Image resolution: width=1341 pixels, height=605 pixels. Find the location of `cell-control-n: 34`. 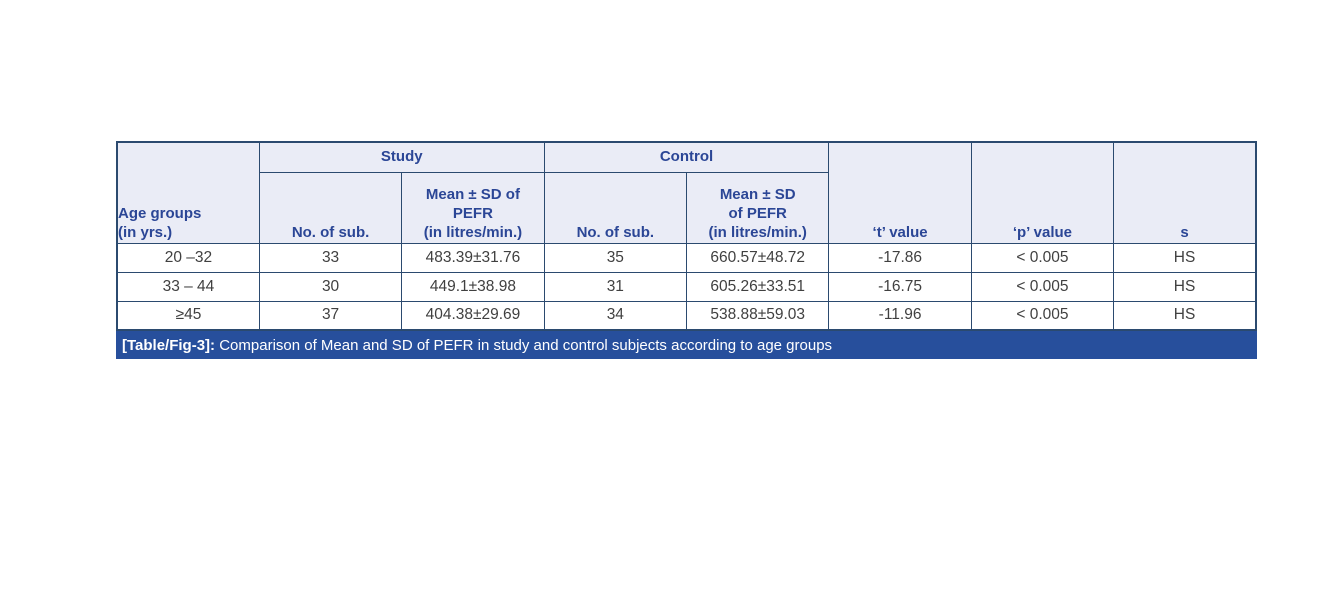

cell-control-n: 34 is located at coordinates (615, 315).